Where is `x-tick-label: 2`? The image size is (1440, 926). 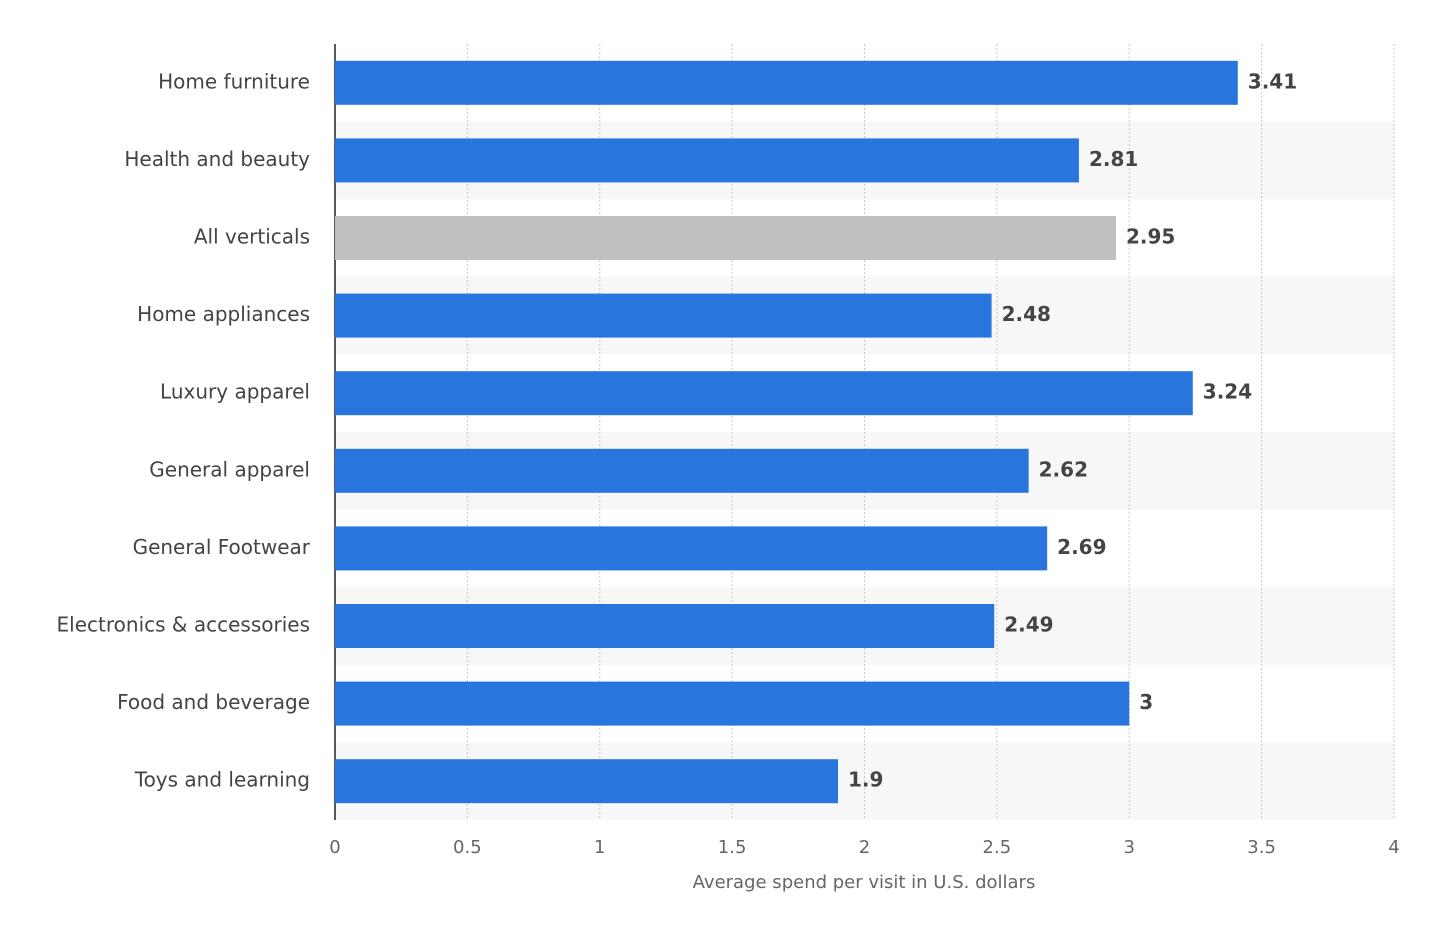
x-tick-label: 2 is located at coordinates (864, 847).